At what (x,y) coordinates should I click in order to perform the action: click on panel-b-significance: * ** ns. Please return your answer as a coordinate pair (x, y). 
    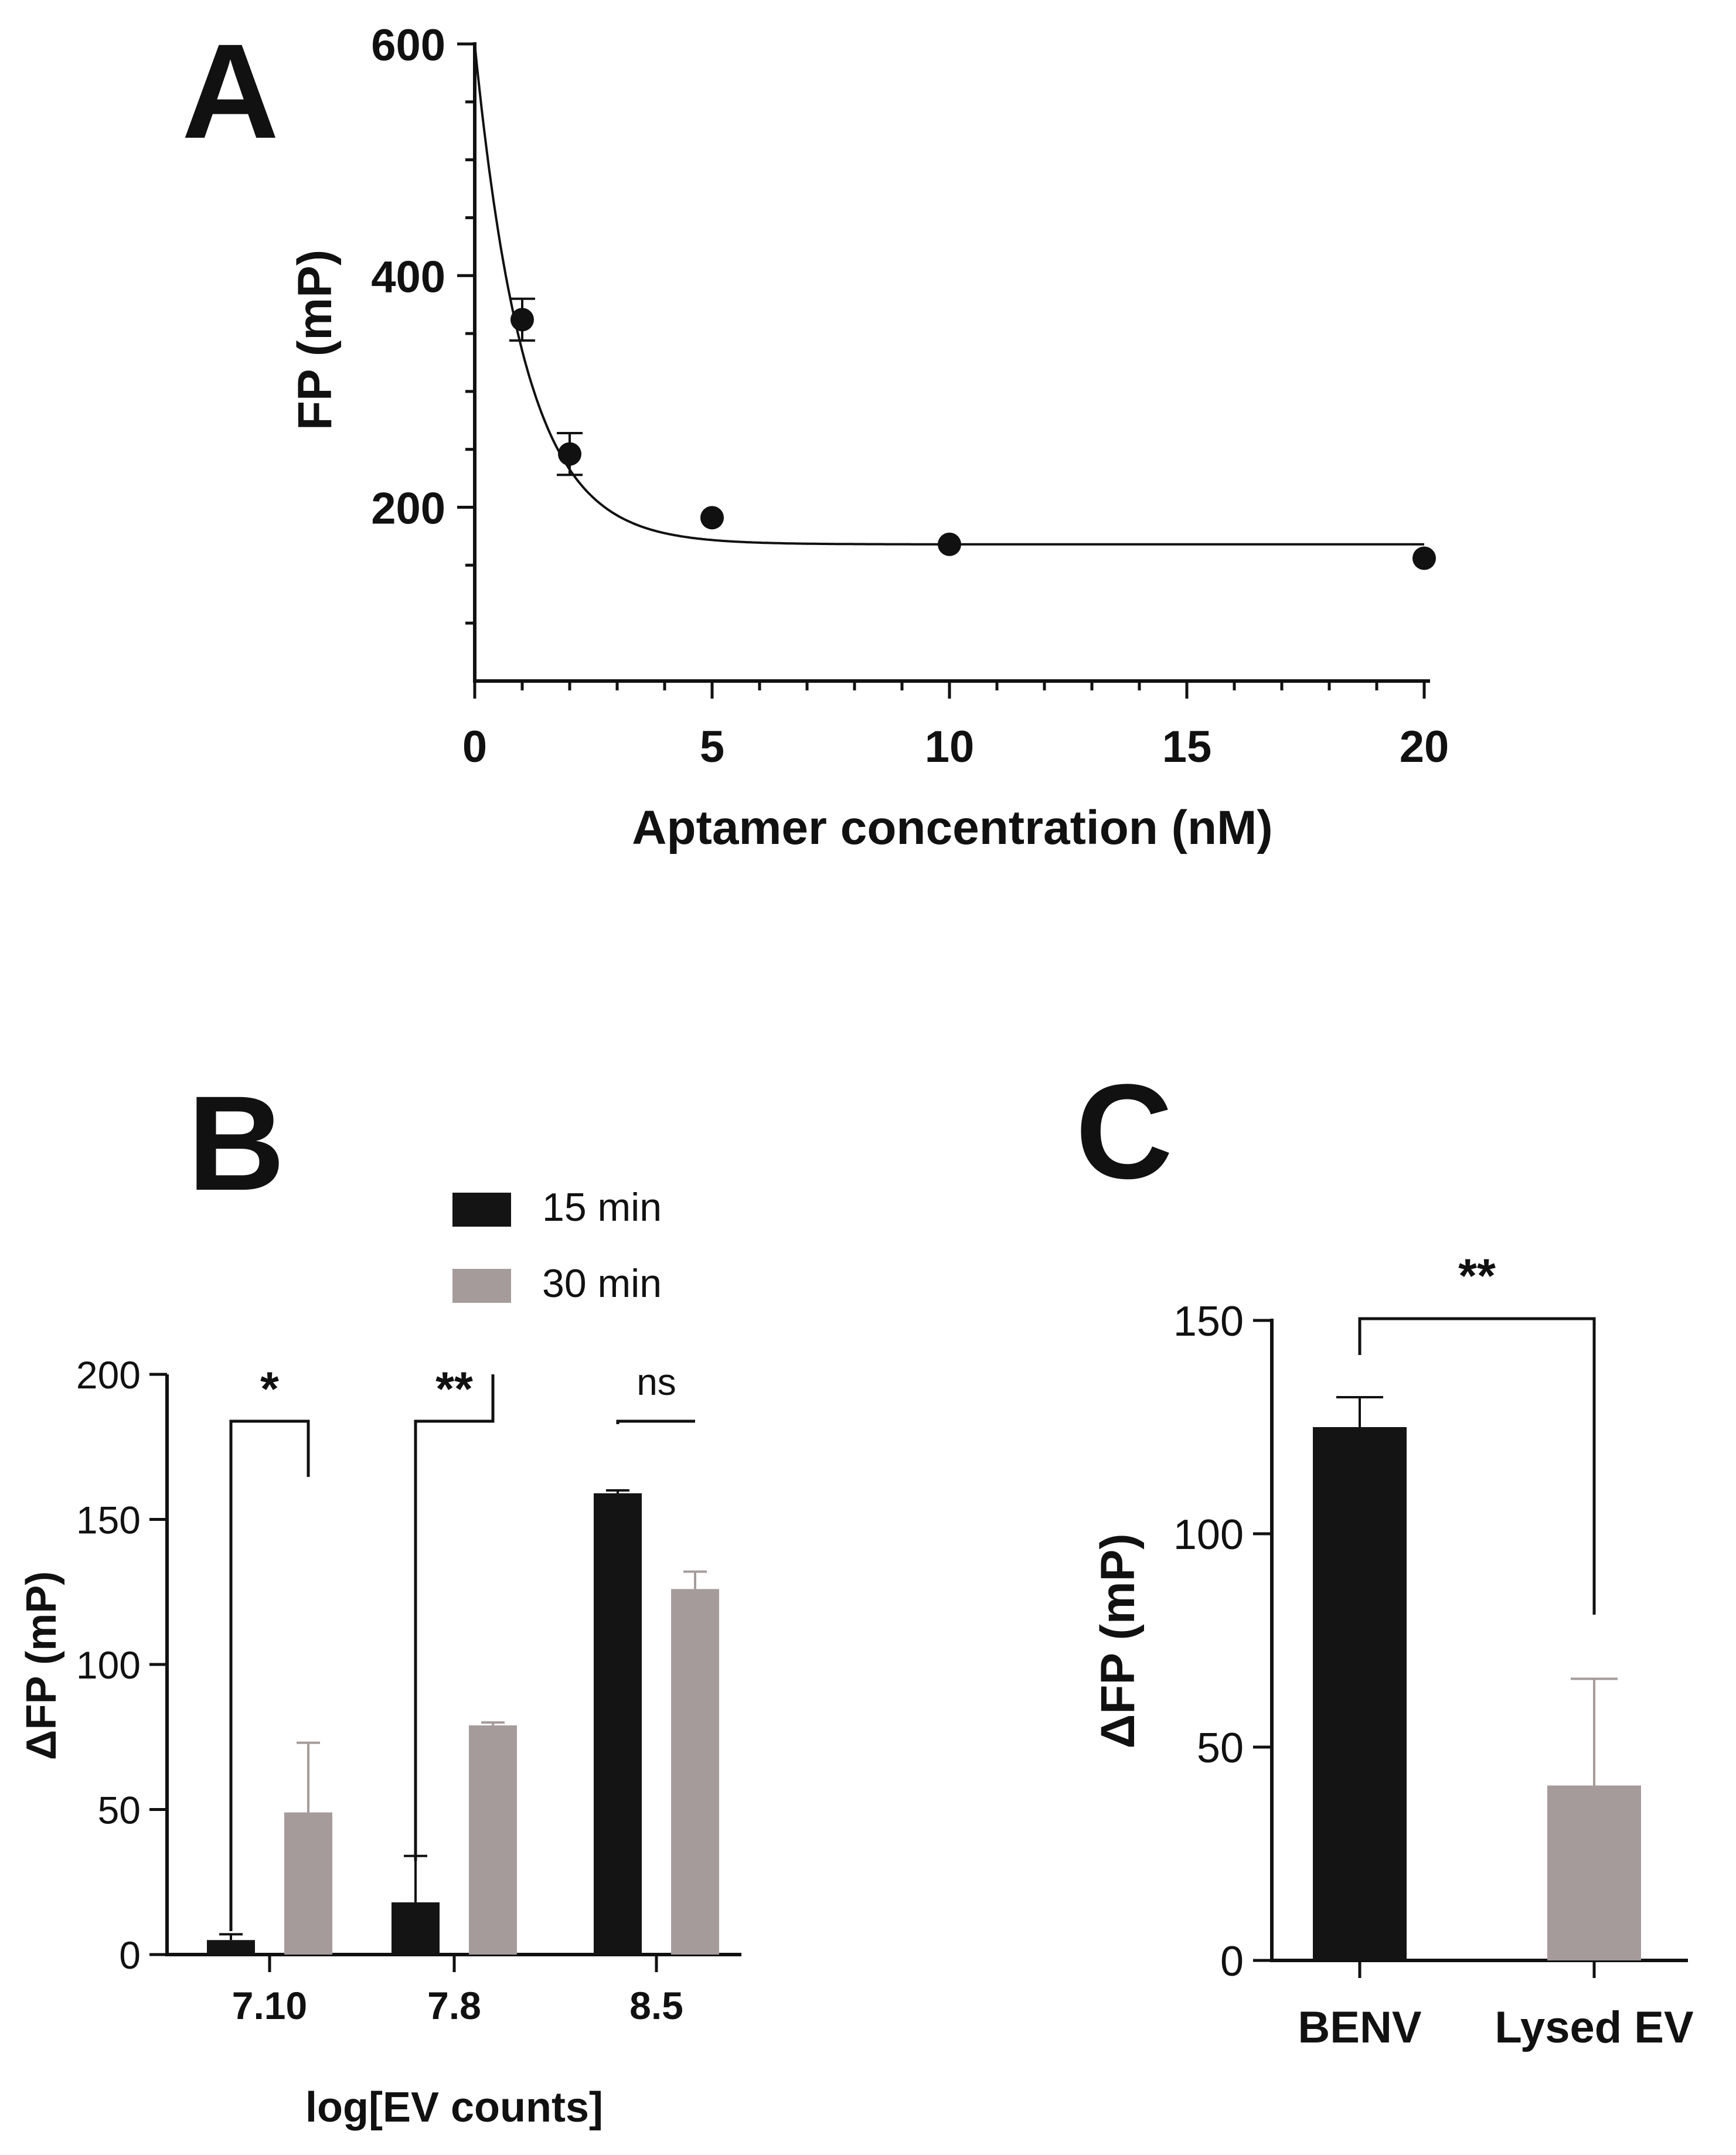
    Looking at the image, I should click on (462, 1646).